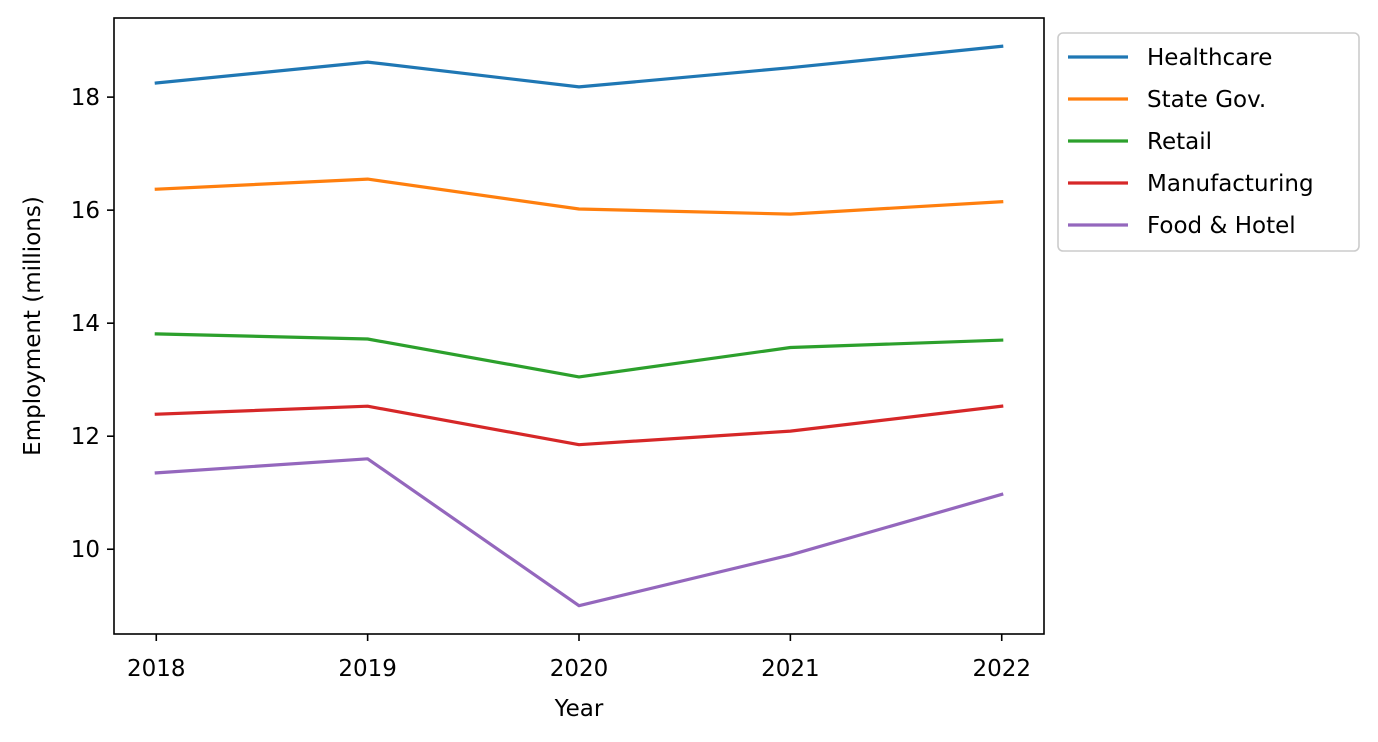 This screenshot has width=1378, height=742. Describe the element at coordinates (367, 669) in the screenshot. I see `x-tick-label: 2019` at that location.